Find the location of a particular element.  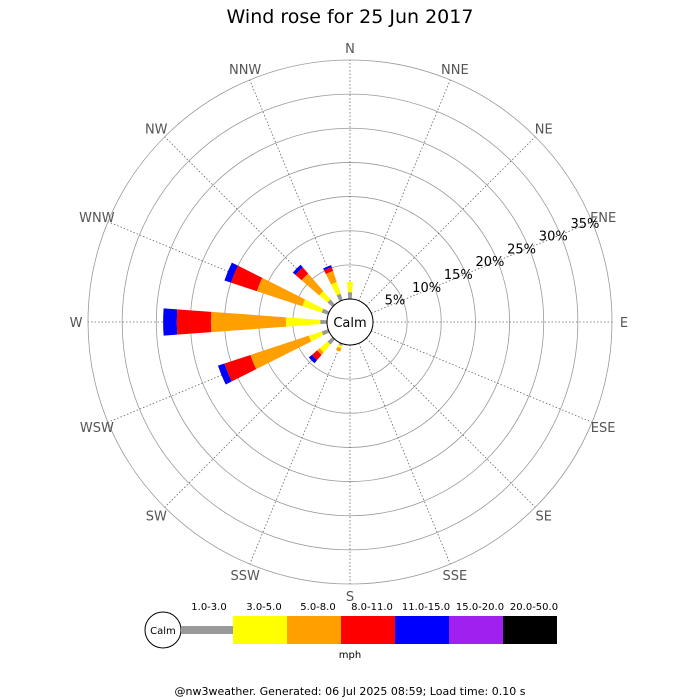

legend-label: 15.0-20.0 is located at coordinates (480, 607).